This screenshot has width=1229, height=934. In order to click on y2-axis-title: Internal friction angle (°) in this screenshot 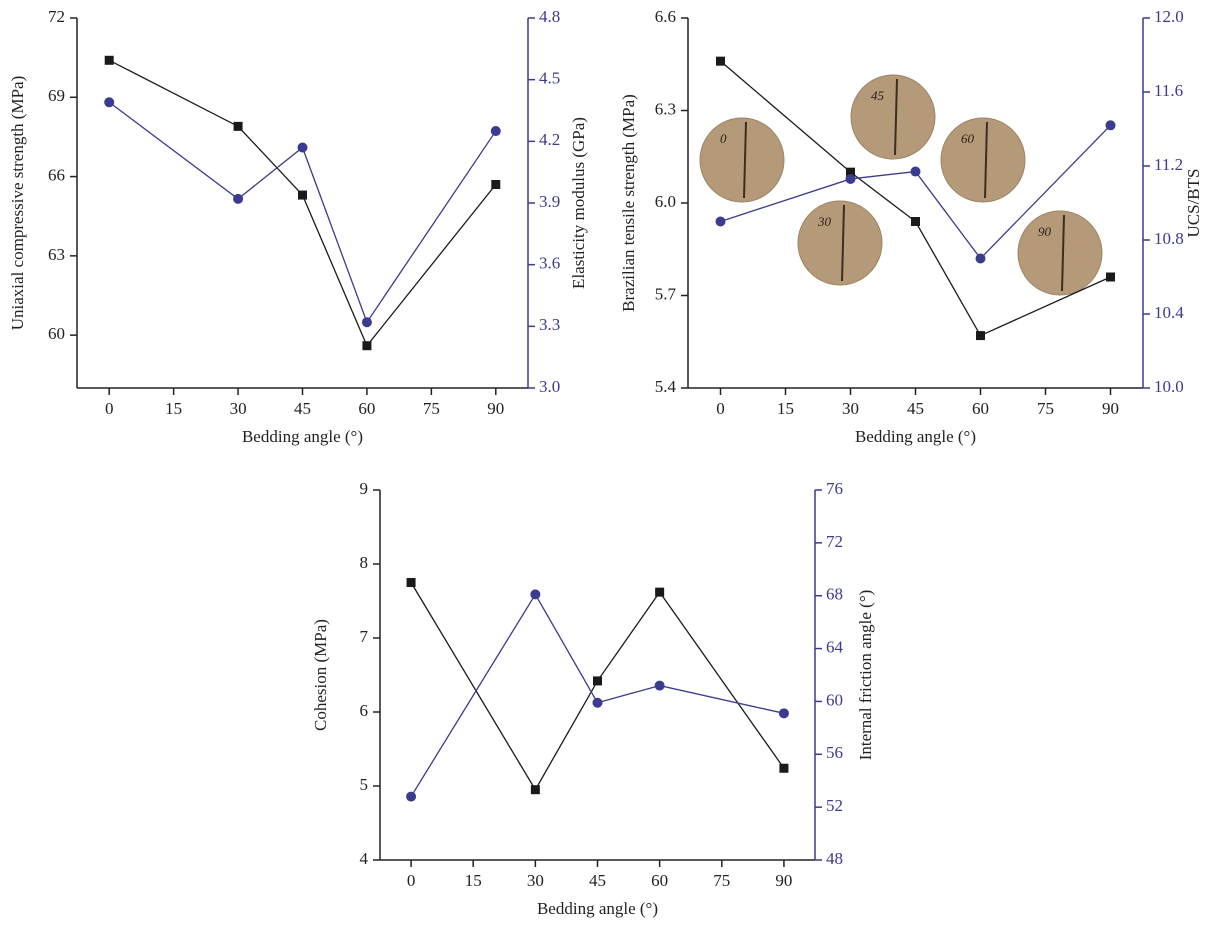, I will do `click(865, 675)`.